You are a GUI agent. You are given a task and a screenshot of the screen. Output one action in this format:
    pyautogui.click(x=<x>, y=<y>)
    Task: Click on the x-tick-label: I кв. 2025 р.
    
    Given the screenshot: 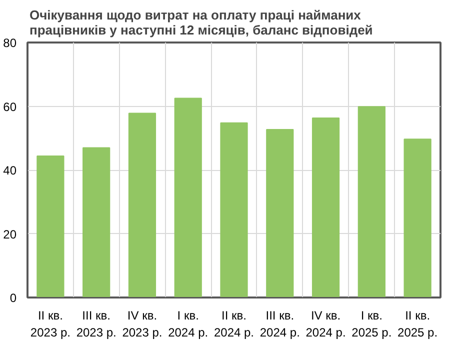 What is the action you would take?
    pyautogui.click(x=372, y=324)
    